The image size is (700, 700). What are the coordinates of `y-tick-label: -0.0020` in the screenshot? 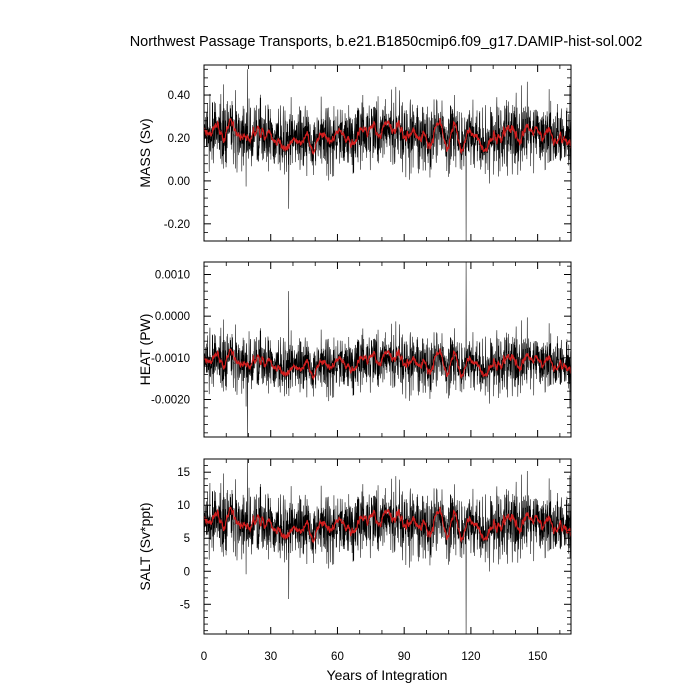 It's located at (170, 401).